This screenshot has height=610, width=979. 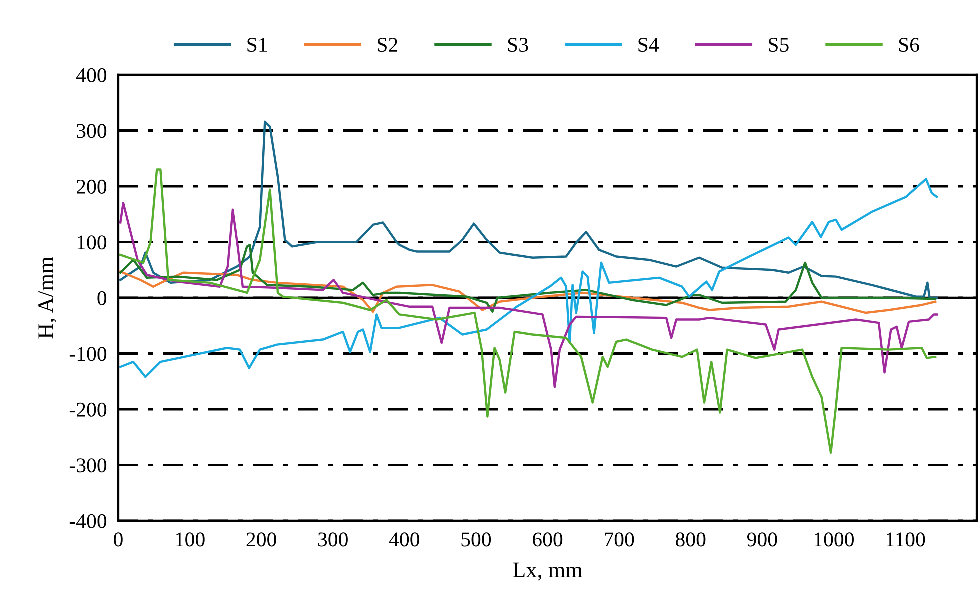 What do you see at coordinates (779, 45) in the screenshot?
I see `legend-label: S5` at bounding box center [779, 45].